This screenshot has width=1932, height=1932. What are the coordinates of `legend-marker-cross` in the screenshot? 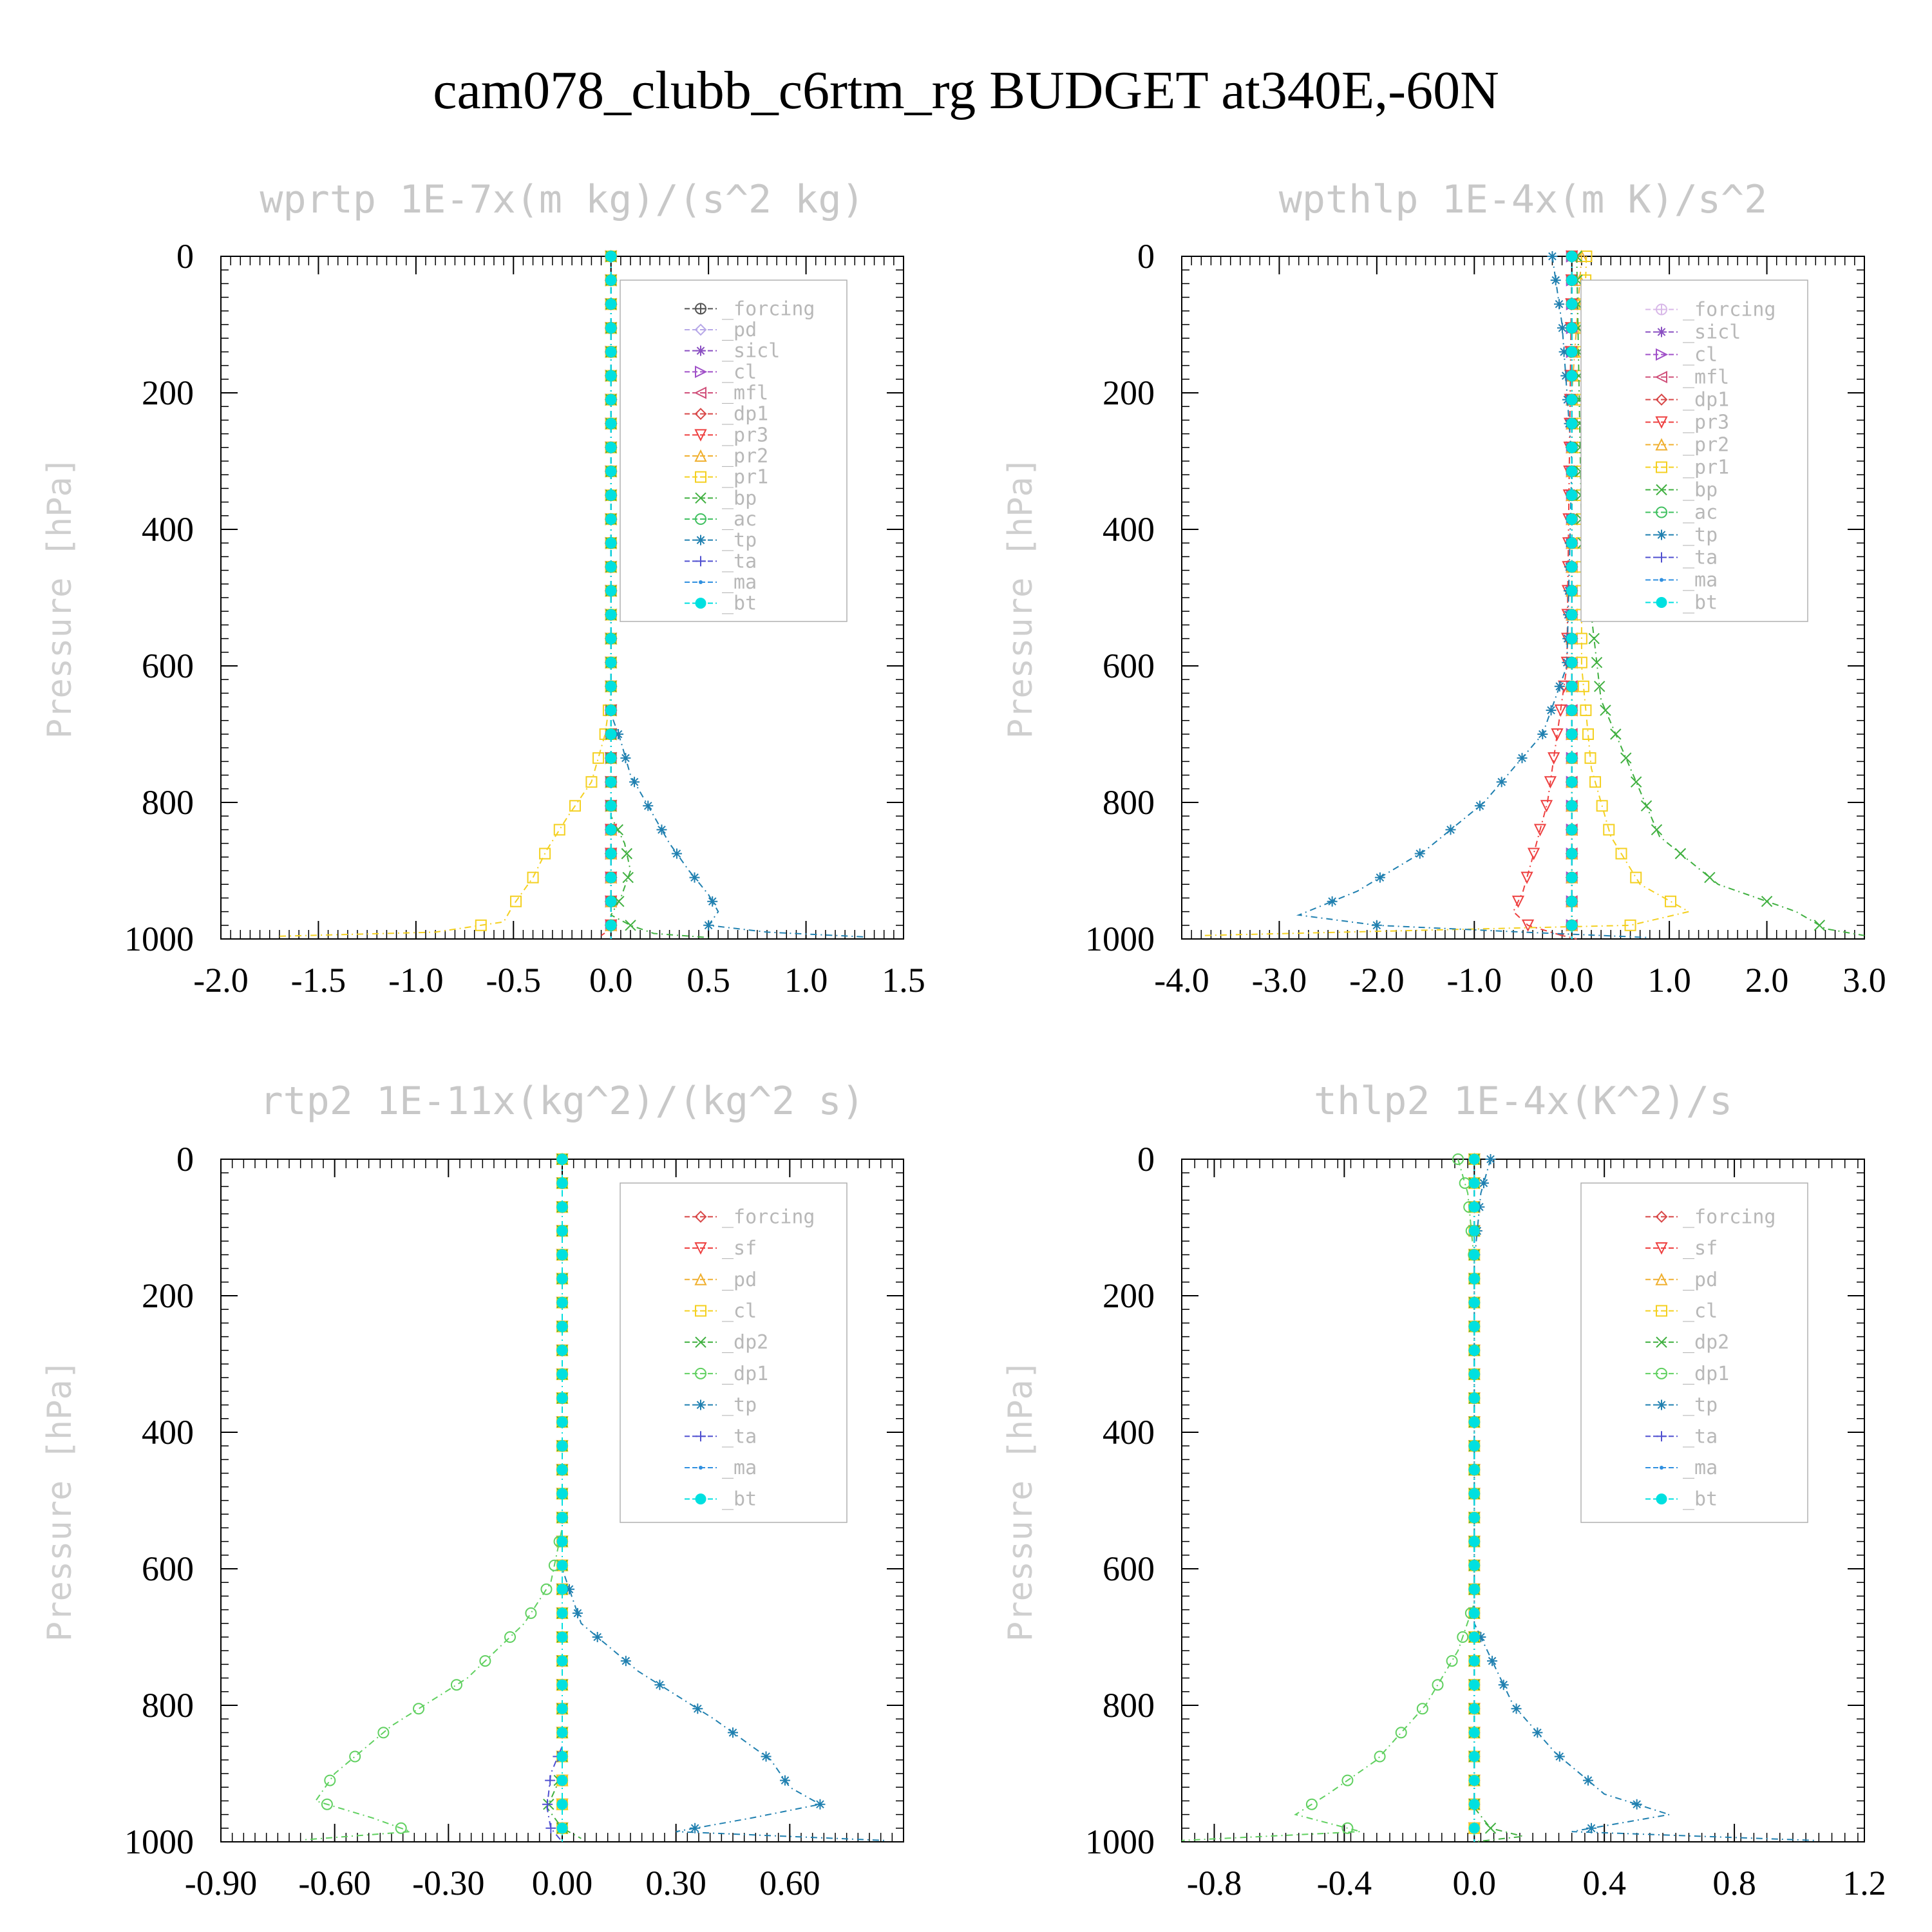 It's located at (1661, 309).